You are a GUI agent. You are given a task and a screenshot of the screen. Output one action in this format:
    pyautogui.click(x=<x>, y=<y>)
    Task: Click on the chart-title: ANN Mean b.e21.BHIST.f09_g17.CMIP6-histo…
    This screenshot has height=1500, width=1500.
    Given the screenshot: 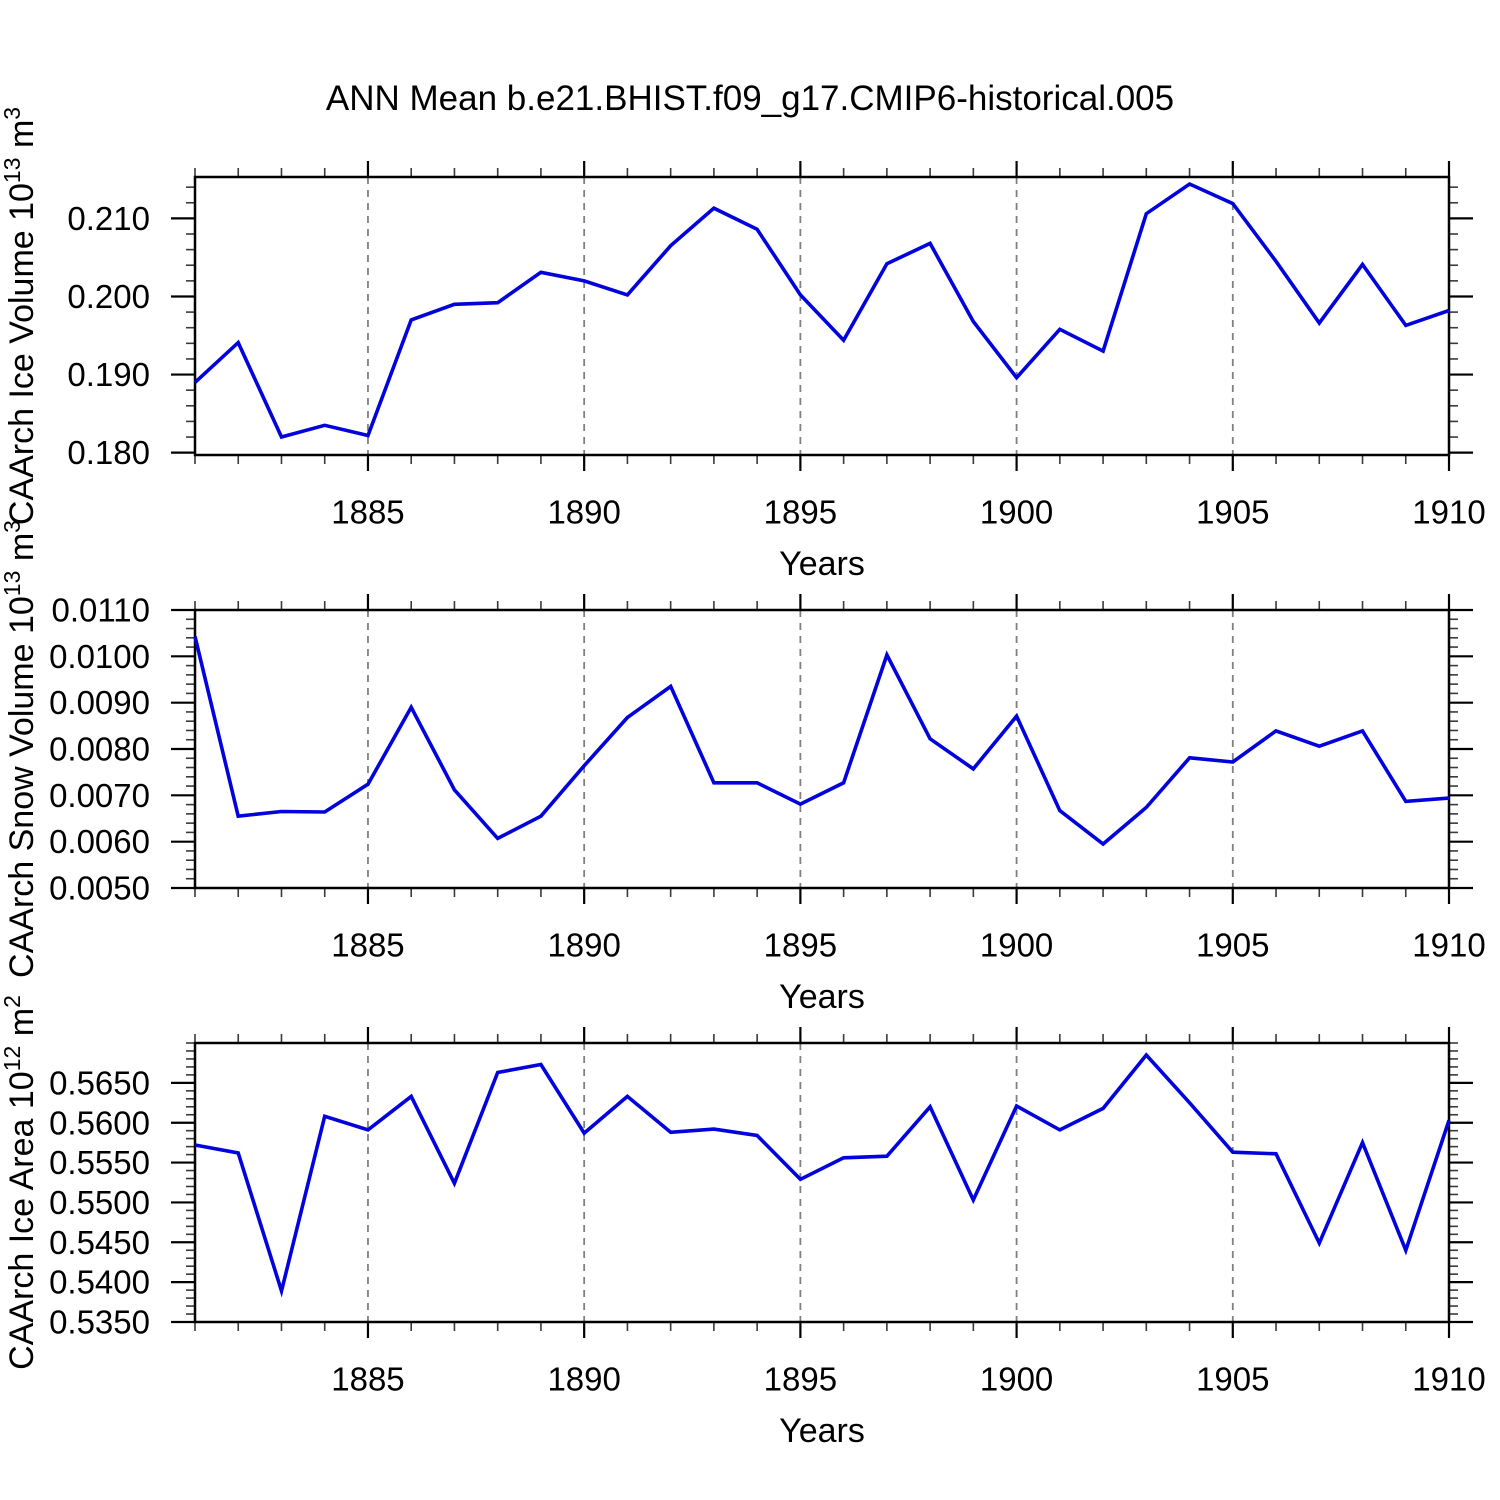 What is the action you would take?
    pyautogui.click(x=750, y=98)
    